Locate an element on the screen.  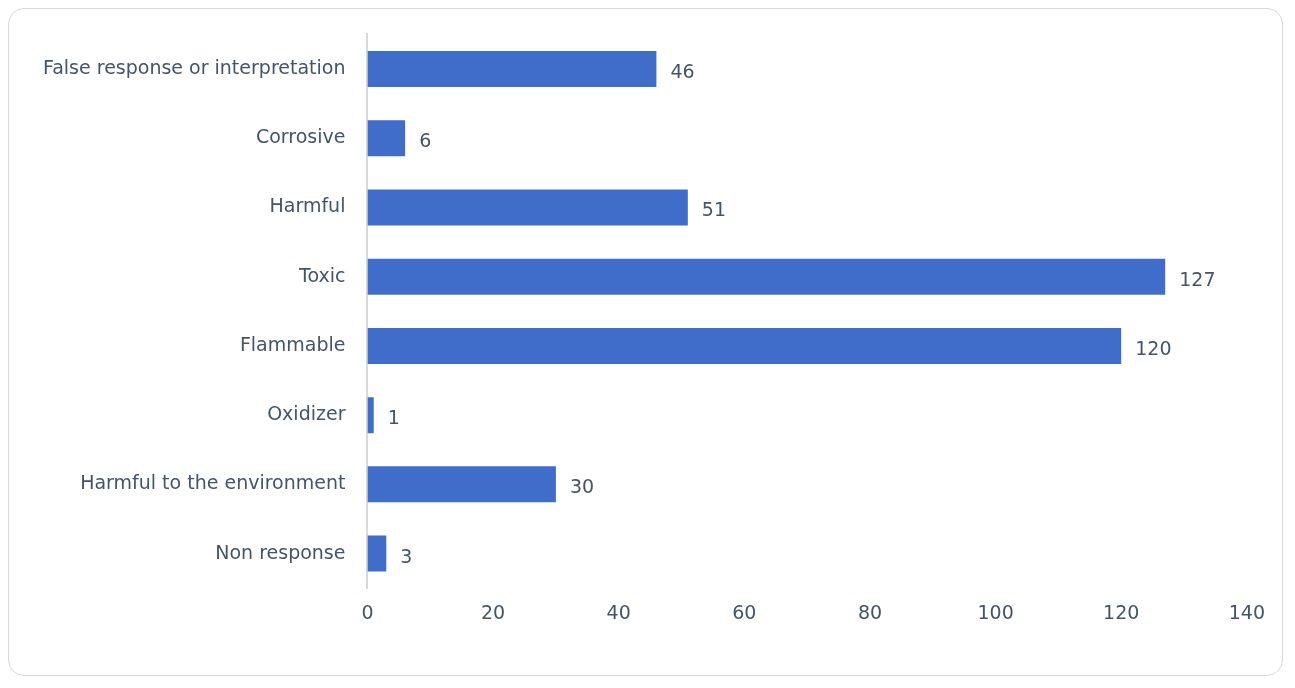
x-tick-label: 0 is located at coordinates (367, 611).